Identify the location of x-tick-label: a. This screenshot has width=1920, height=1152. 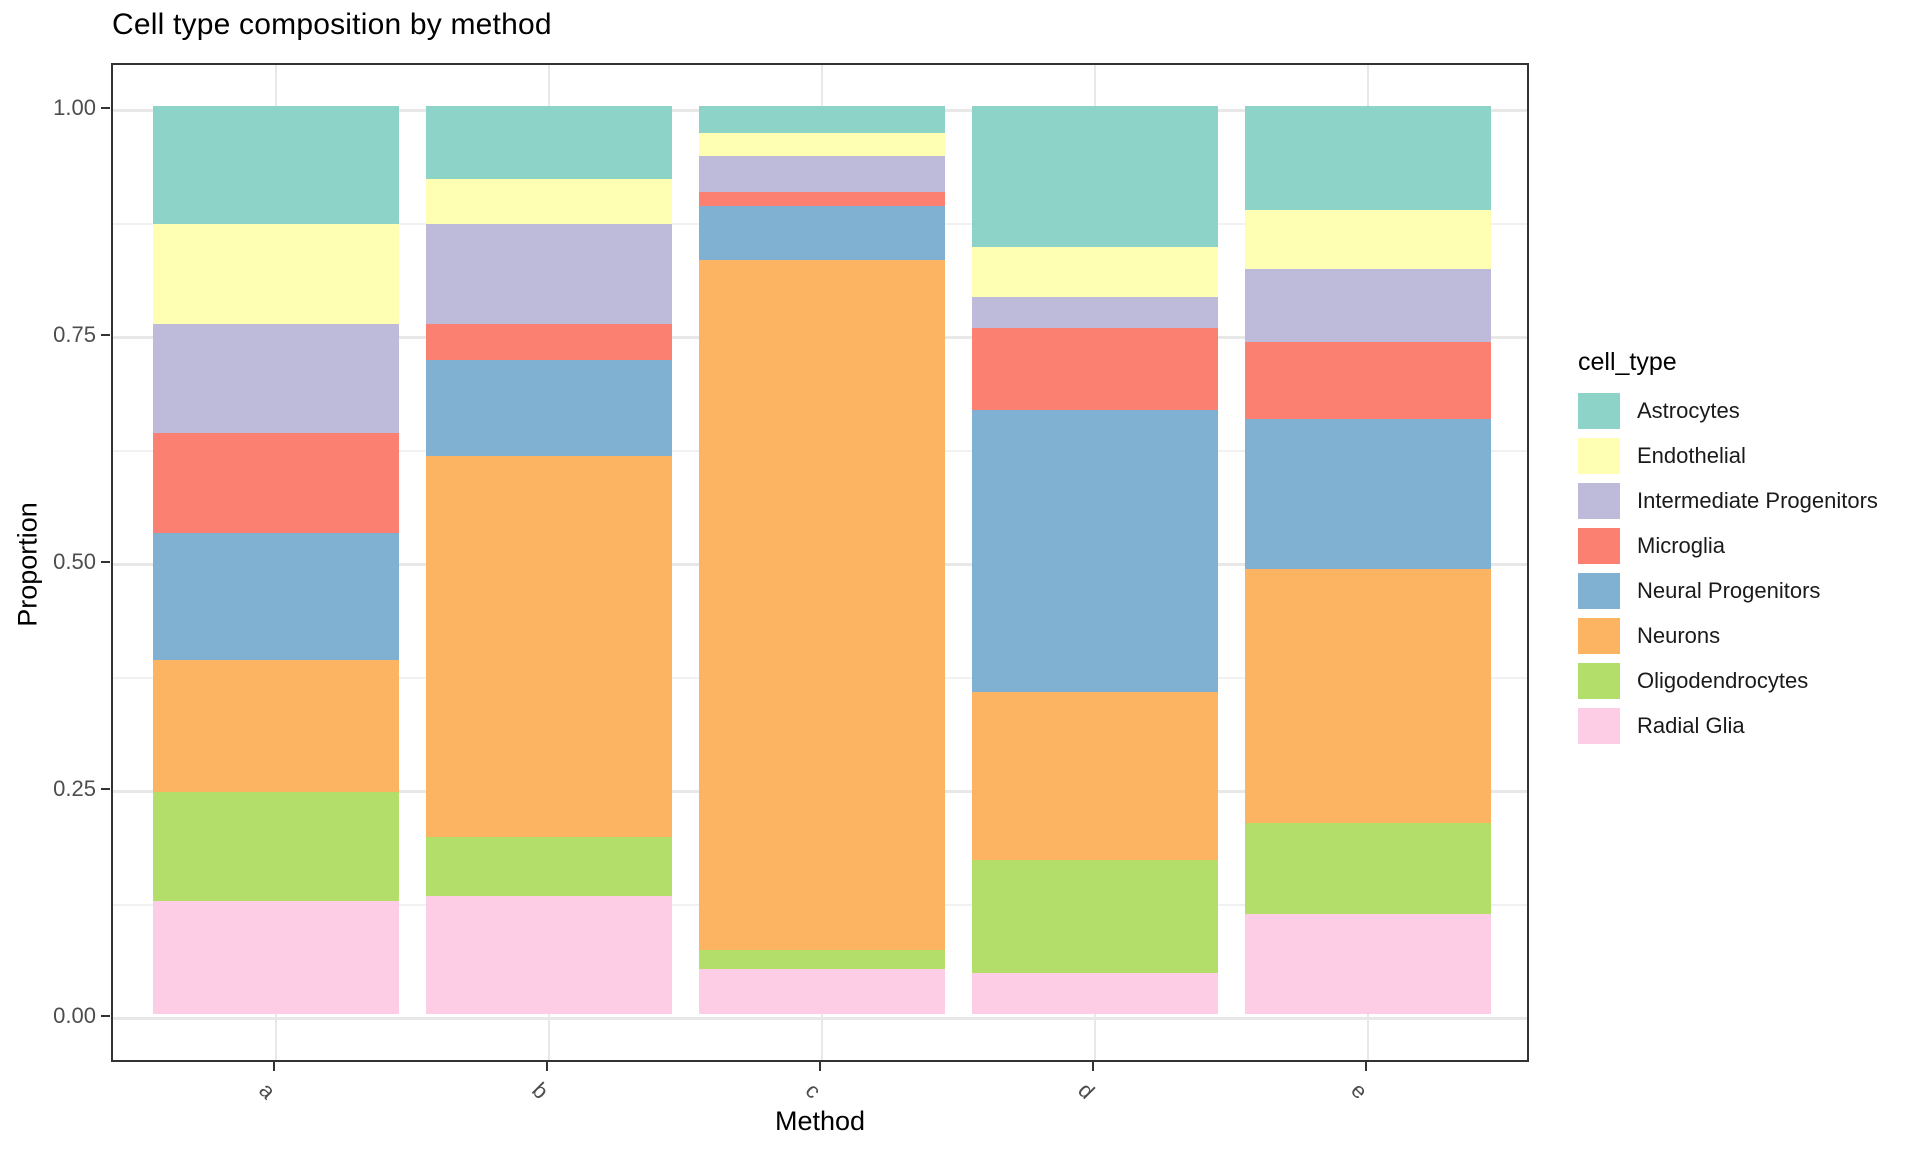
(267, 1090).